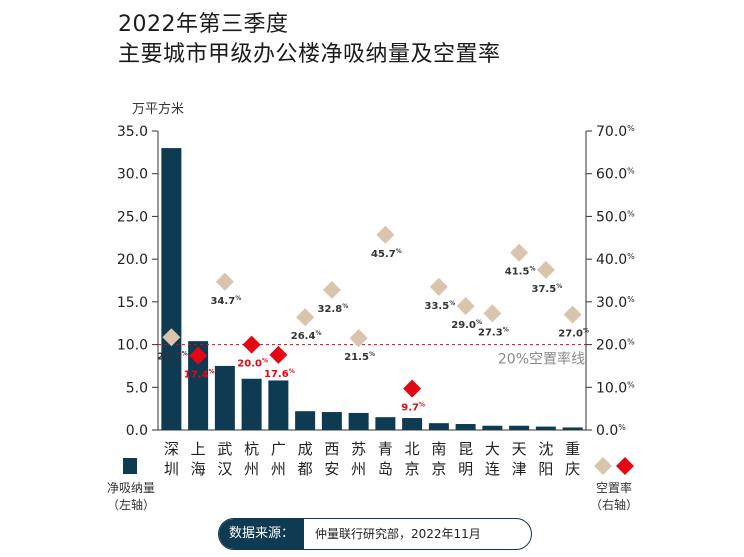 This screenshot has width=744, height=557. I want to click on right-axis-tick-label: 20.0%, so click(615, 346).